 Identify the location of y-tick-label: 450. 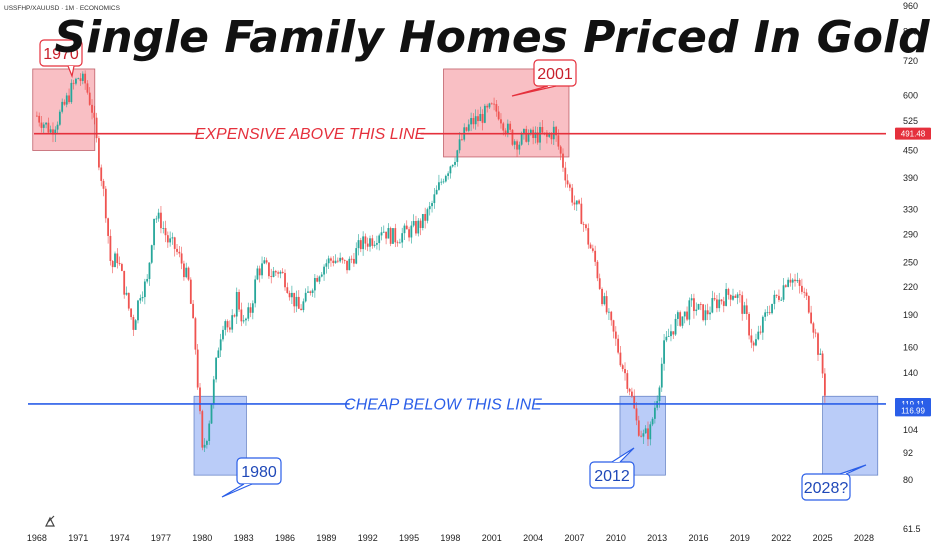
(910, 150).